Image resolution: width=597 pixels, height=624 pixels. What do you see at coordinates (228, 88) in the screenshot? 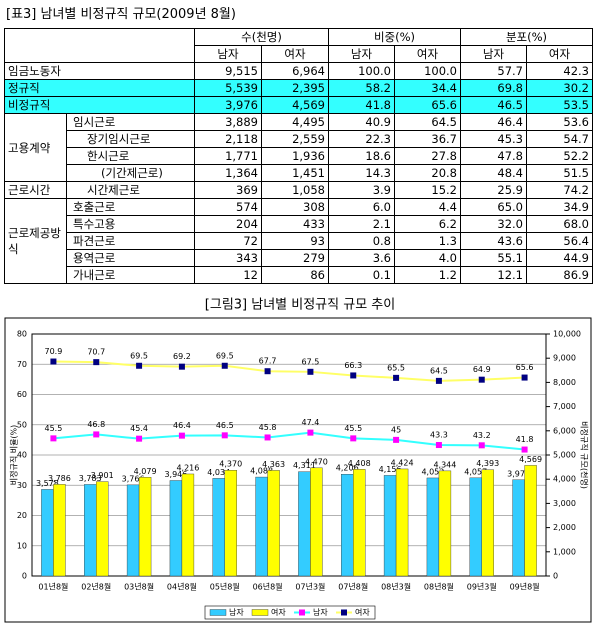
I see `cell: 5,539` at bounding box center [228, 88].